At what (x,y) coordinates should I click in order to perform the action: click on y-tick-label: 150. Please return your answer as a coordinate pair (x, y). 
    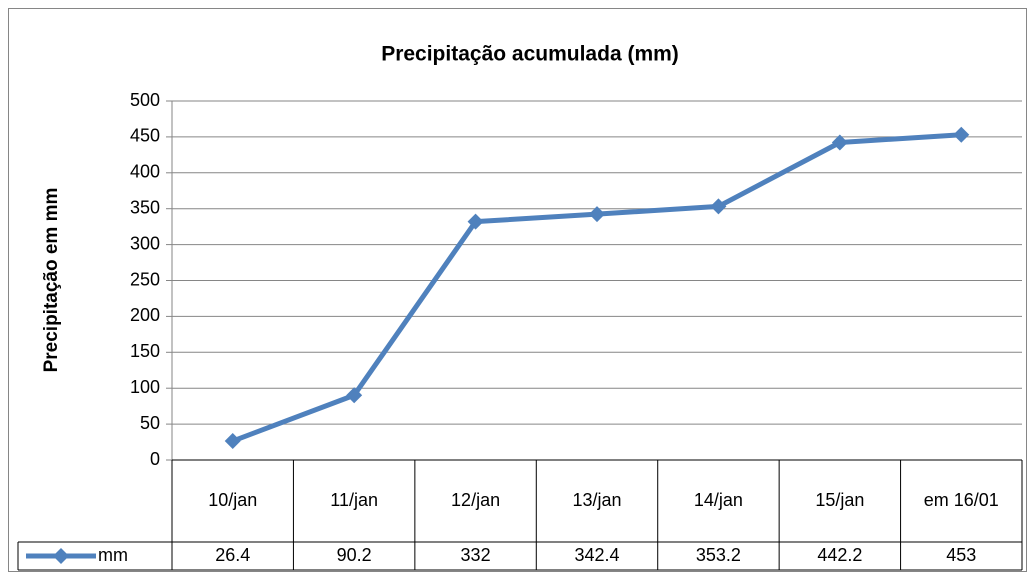
    Looking at the image, I should click on (145, 351).